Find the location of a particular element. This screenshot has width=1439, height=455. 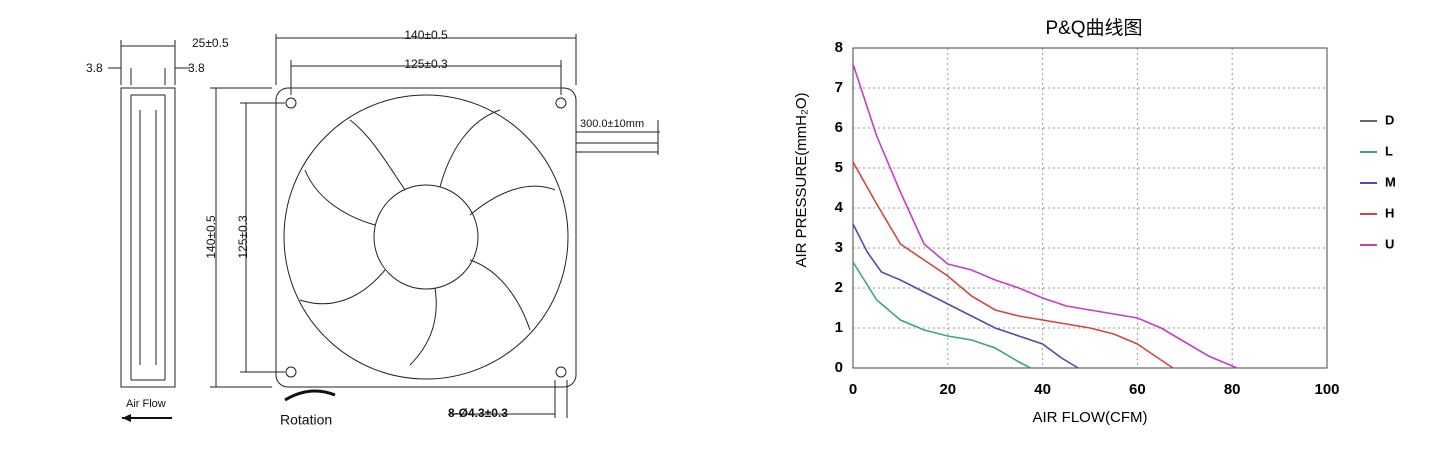

legend-label: D is located at coordinates (1389, 119).